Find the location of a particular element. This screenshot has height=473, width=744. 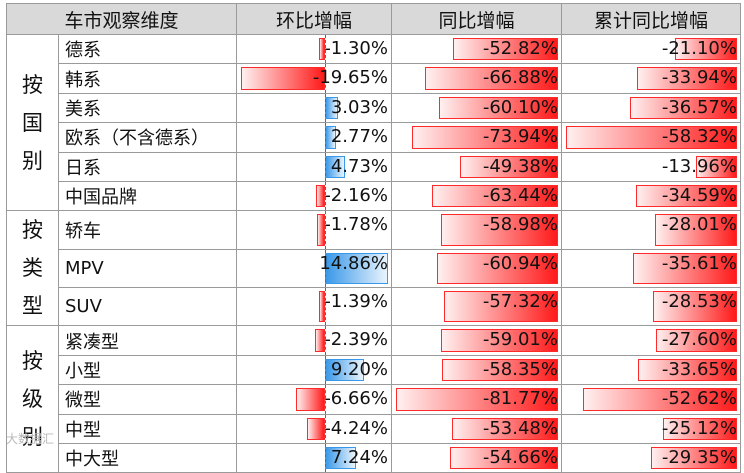

ytd-cell: -13.96% is located at coordinates (651, 166).